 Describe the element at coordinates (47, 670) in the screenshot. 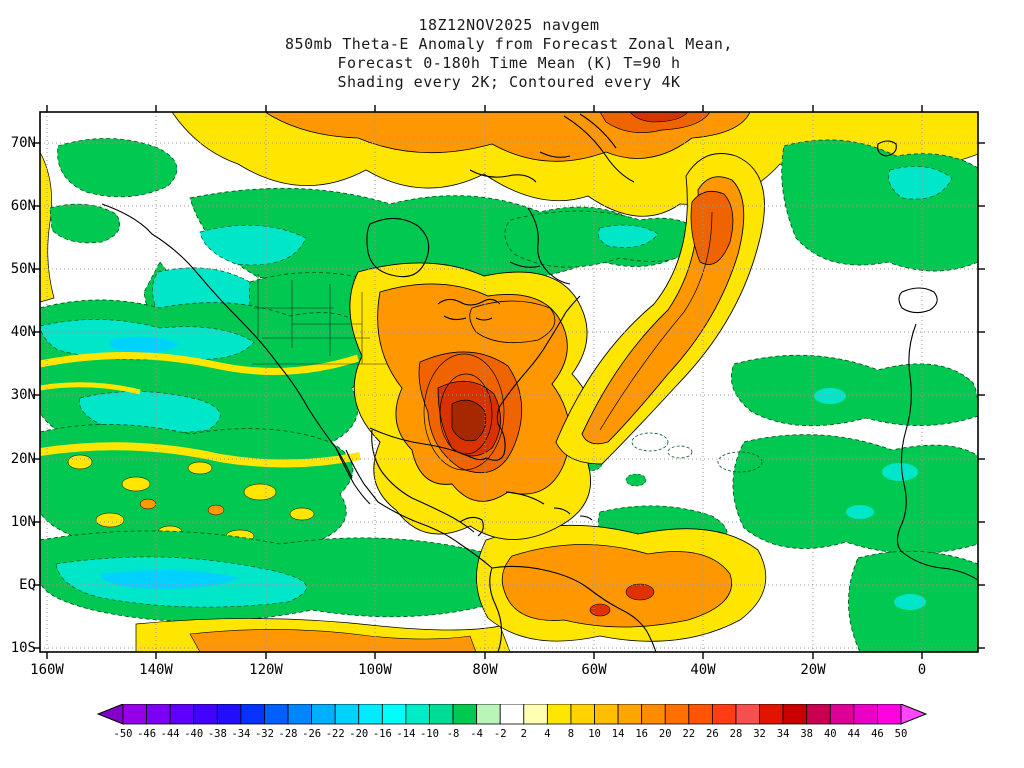

I see `lon-tick-label: 160W` at that location.